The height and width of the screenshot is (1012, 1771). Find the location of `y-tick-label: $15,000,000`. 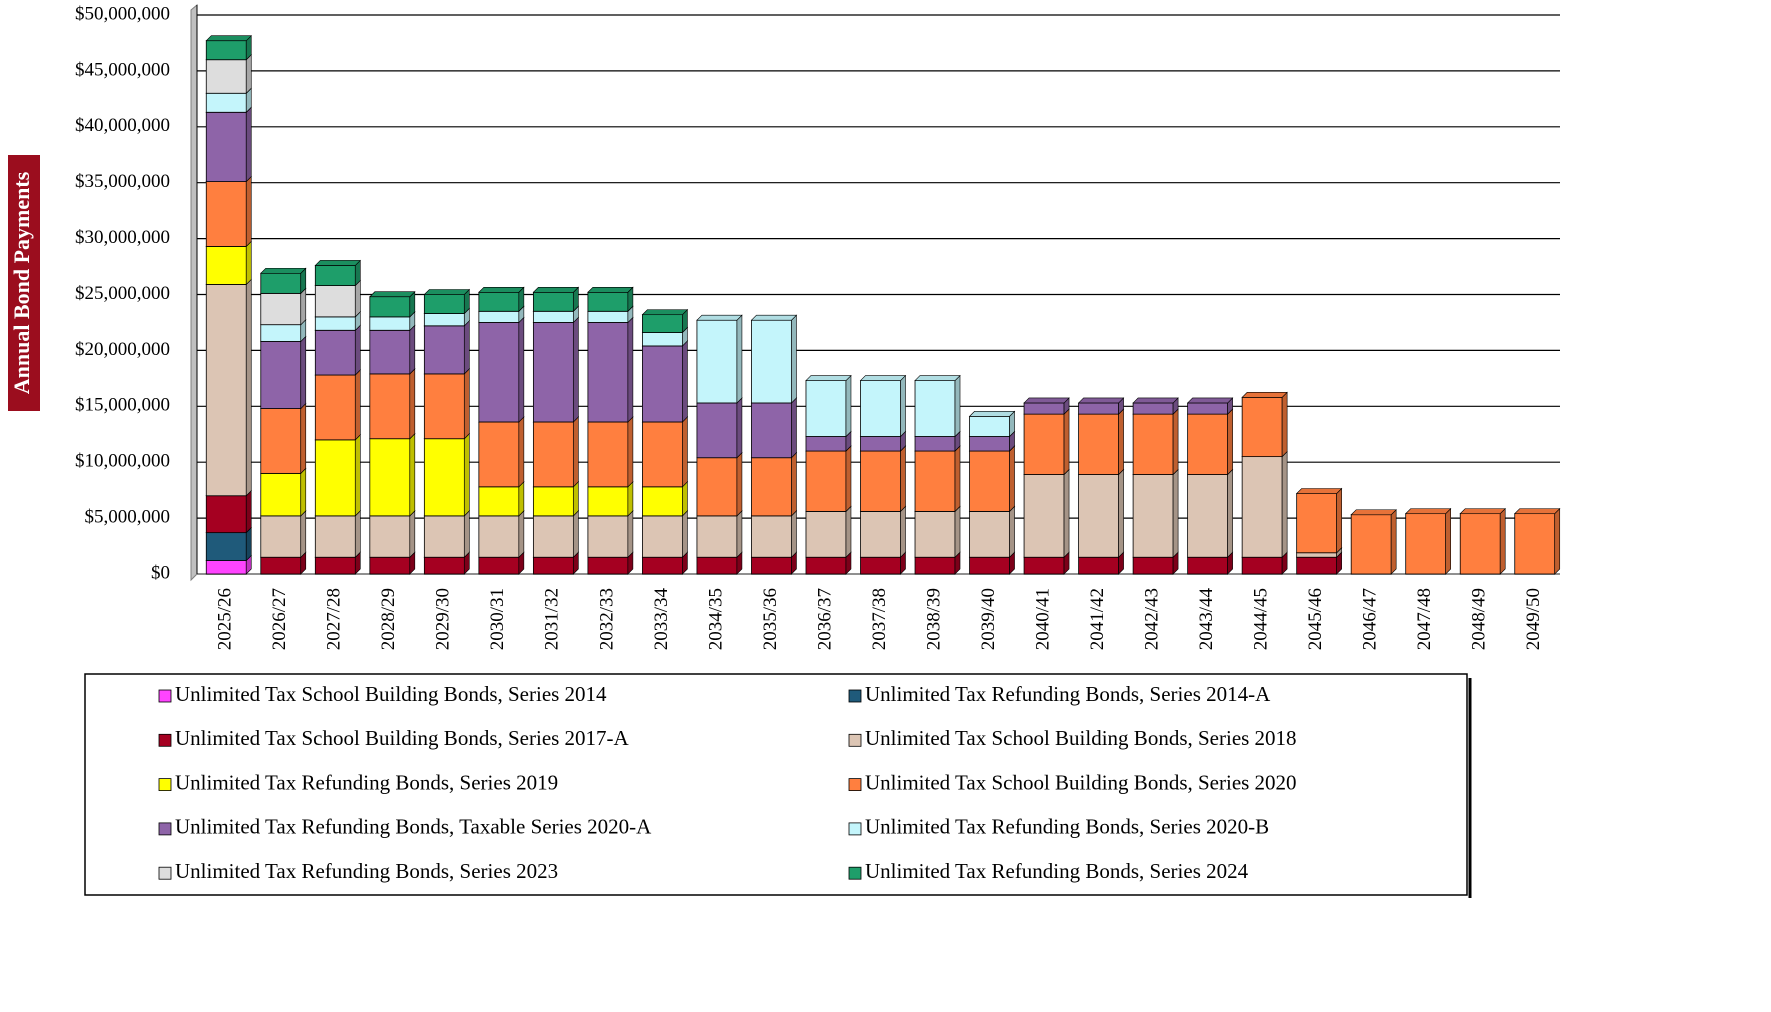

y-tick-label: $15,000,000 is located at coordinates (122, 405).